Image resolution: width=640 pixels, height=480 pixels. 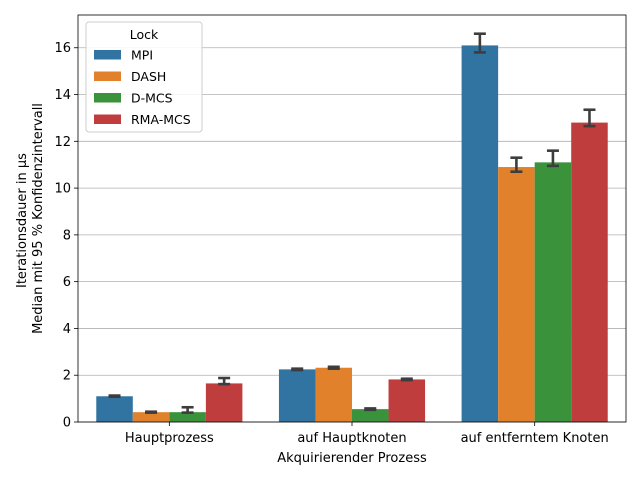 I want to click on x-tick-label: auf entferntem Knoten, so click(x=535, y=438).